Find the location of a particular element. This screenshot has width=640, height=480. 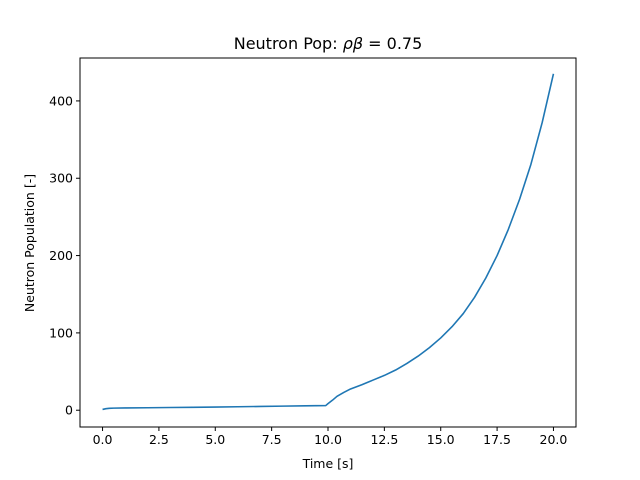

chart-title: Neutron Pop: ρβ = 0.75 is located at coordinates (328, 43).